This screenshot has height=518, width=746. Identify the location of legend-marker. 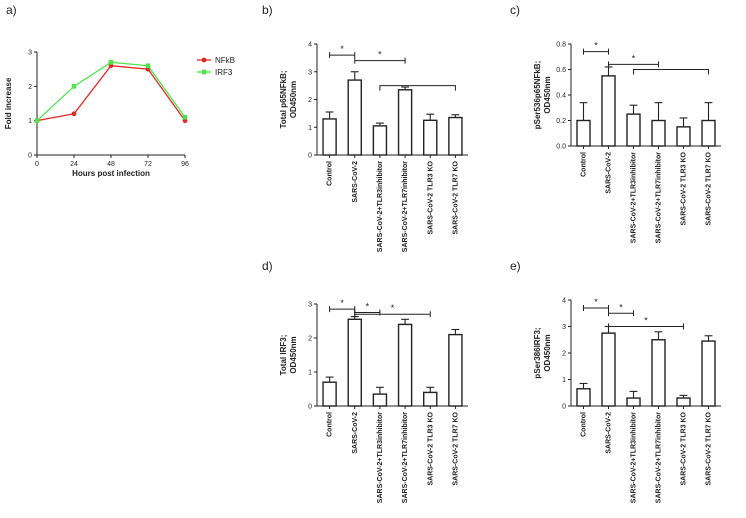
(204, 60).